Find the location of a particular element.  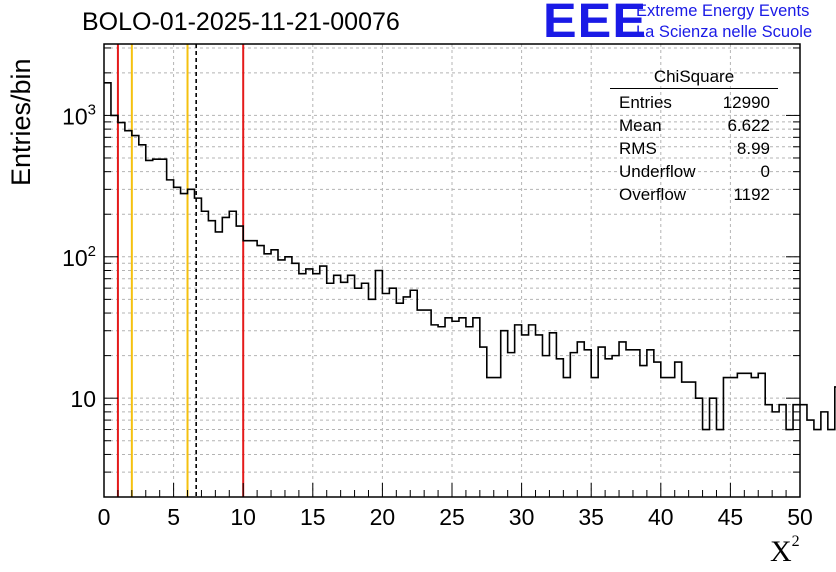

y-tick-label-exponent: 2 is located at coordinates (92, 251).